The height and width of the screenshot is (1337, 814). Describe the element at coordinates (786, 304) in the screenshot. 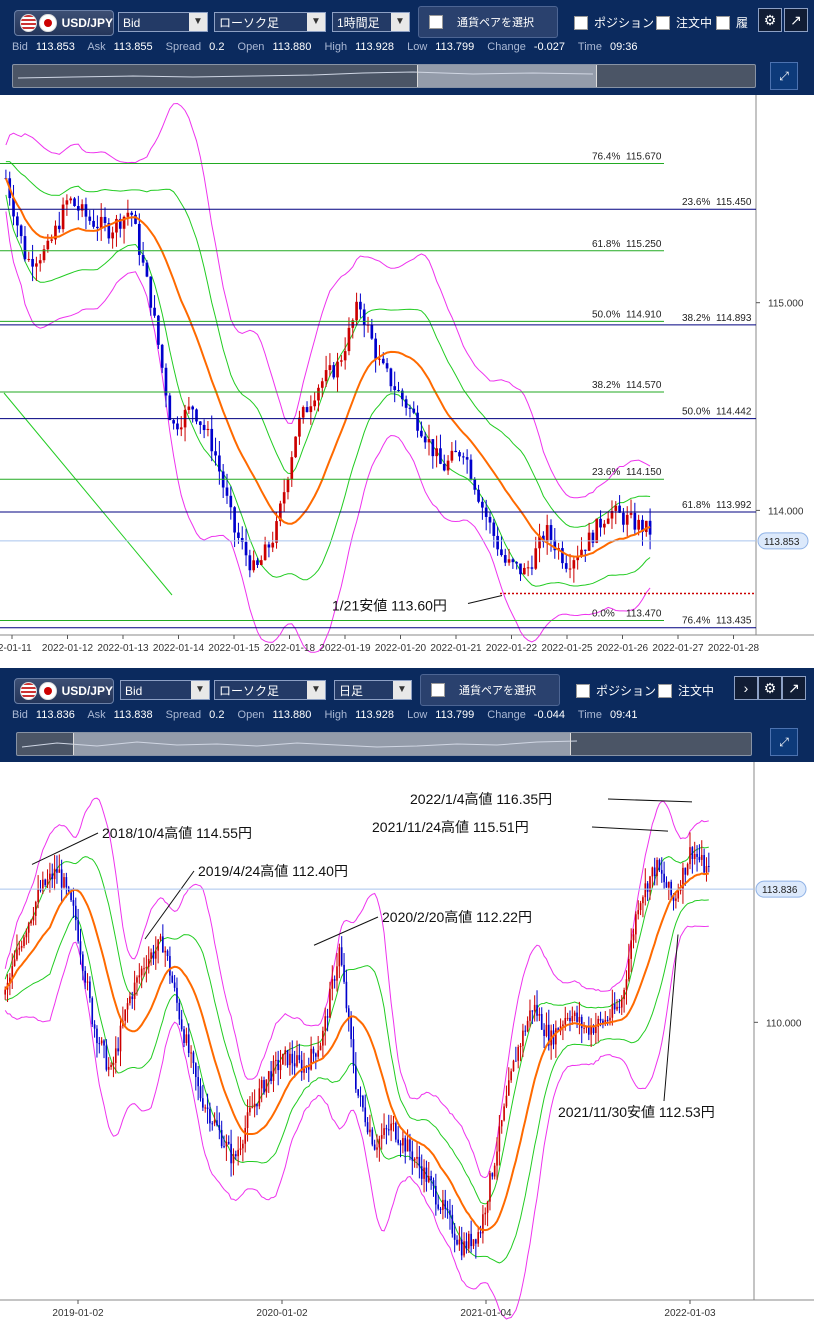

I see `y-tick-label: 115.000` at that location.